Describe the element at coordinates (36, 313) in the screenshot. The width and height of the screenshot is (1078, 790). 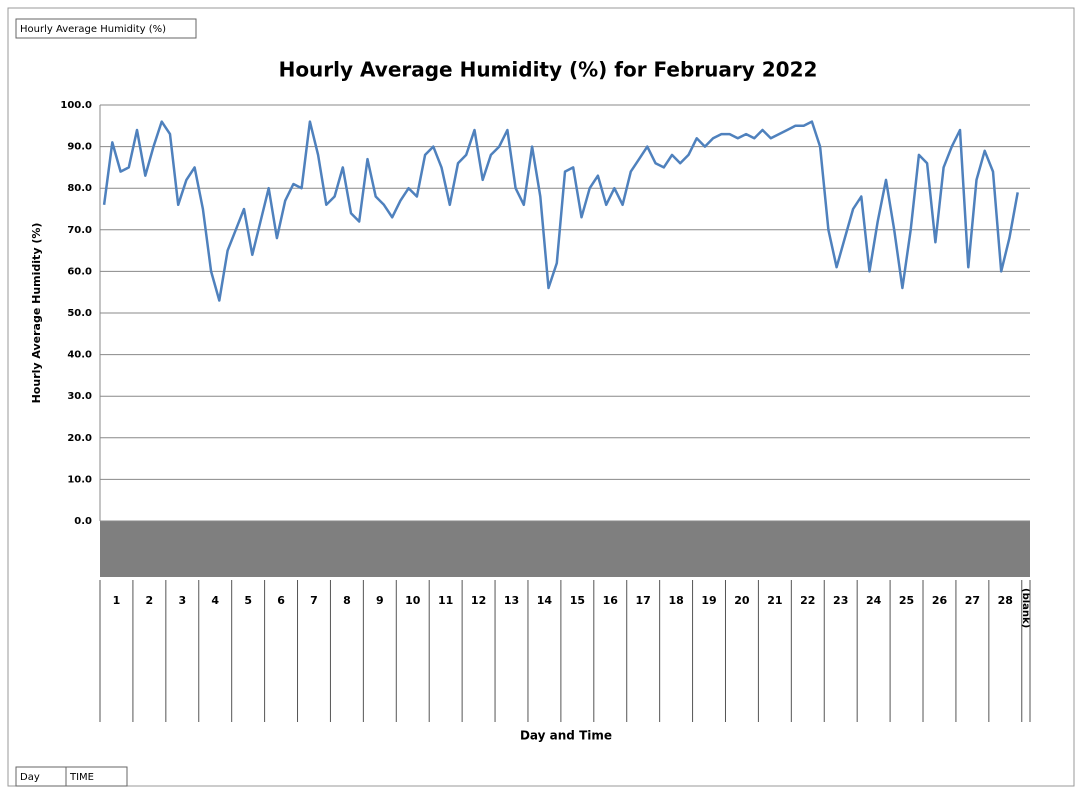
I see `y-axis-label: Hourly Average Humidity (%)` at that location.